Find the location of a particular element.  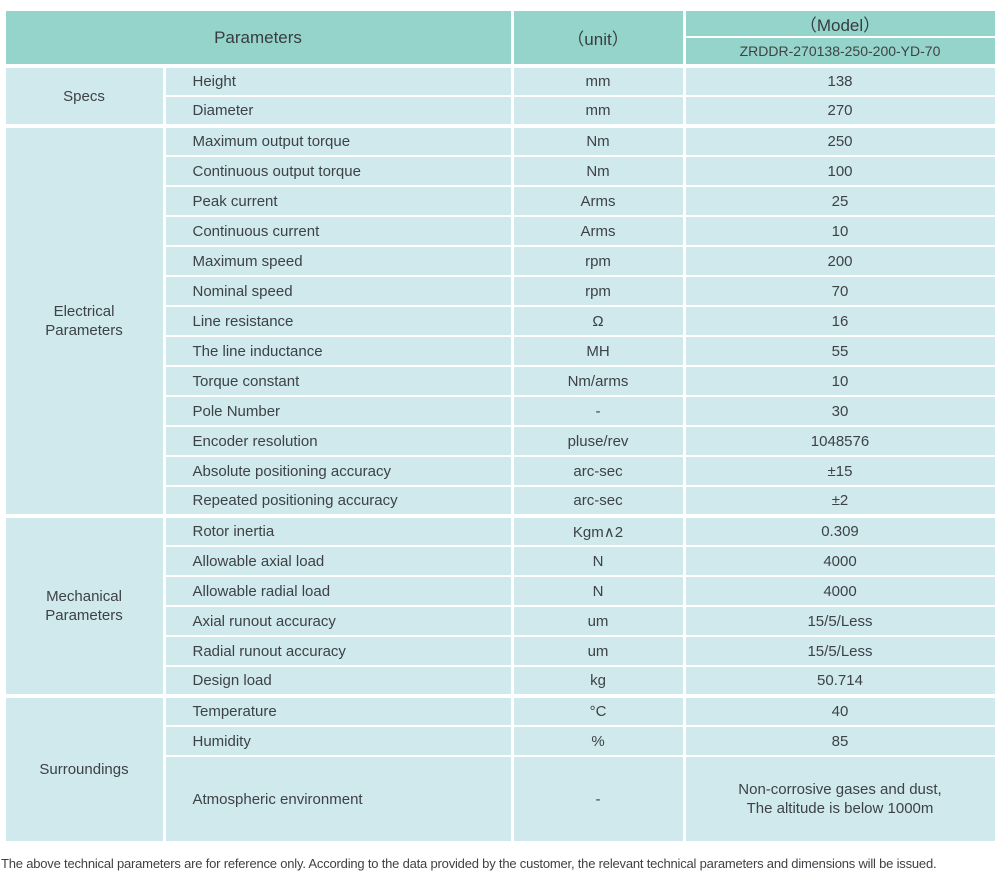

table-row: Pole Number - 30 is located at coordinates (501, 411).